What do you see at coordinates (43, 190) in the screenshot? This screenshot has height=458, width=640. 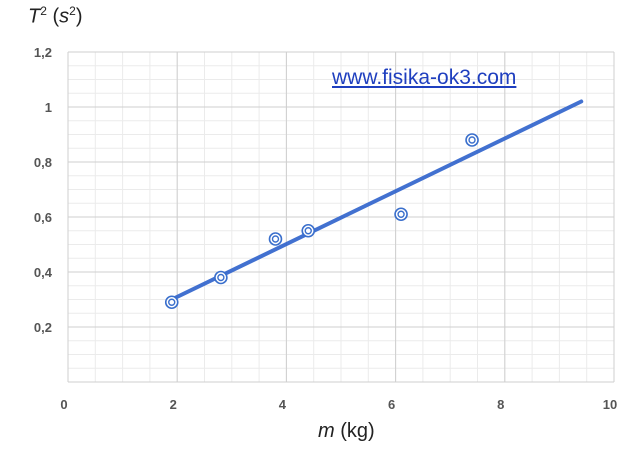 I see `y-tick-labels: 0,2 0,4 0,6 0,8 1 1,2` at bounding box center [43, 190].